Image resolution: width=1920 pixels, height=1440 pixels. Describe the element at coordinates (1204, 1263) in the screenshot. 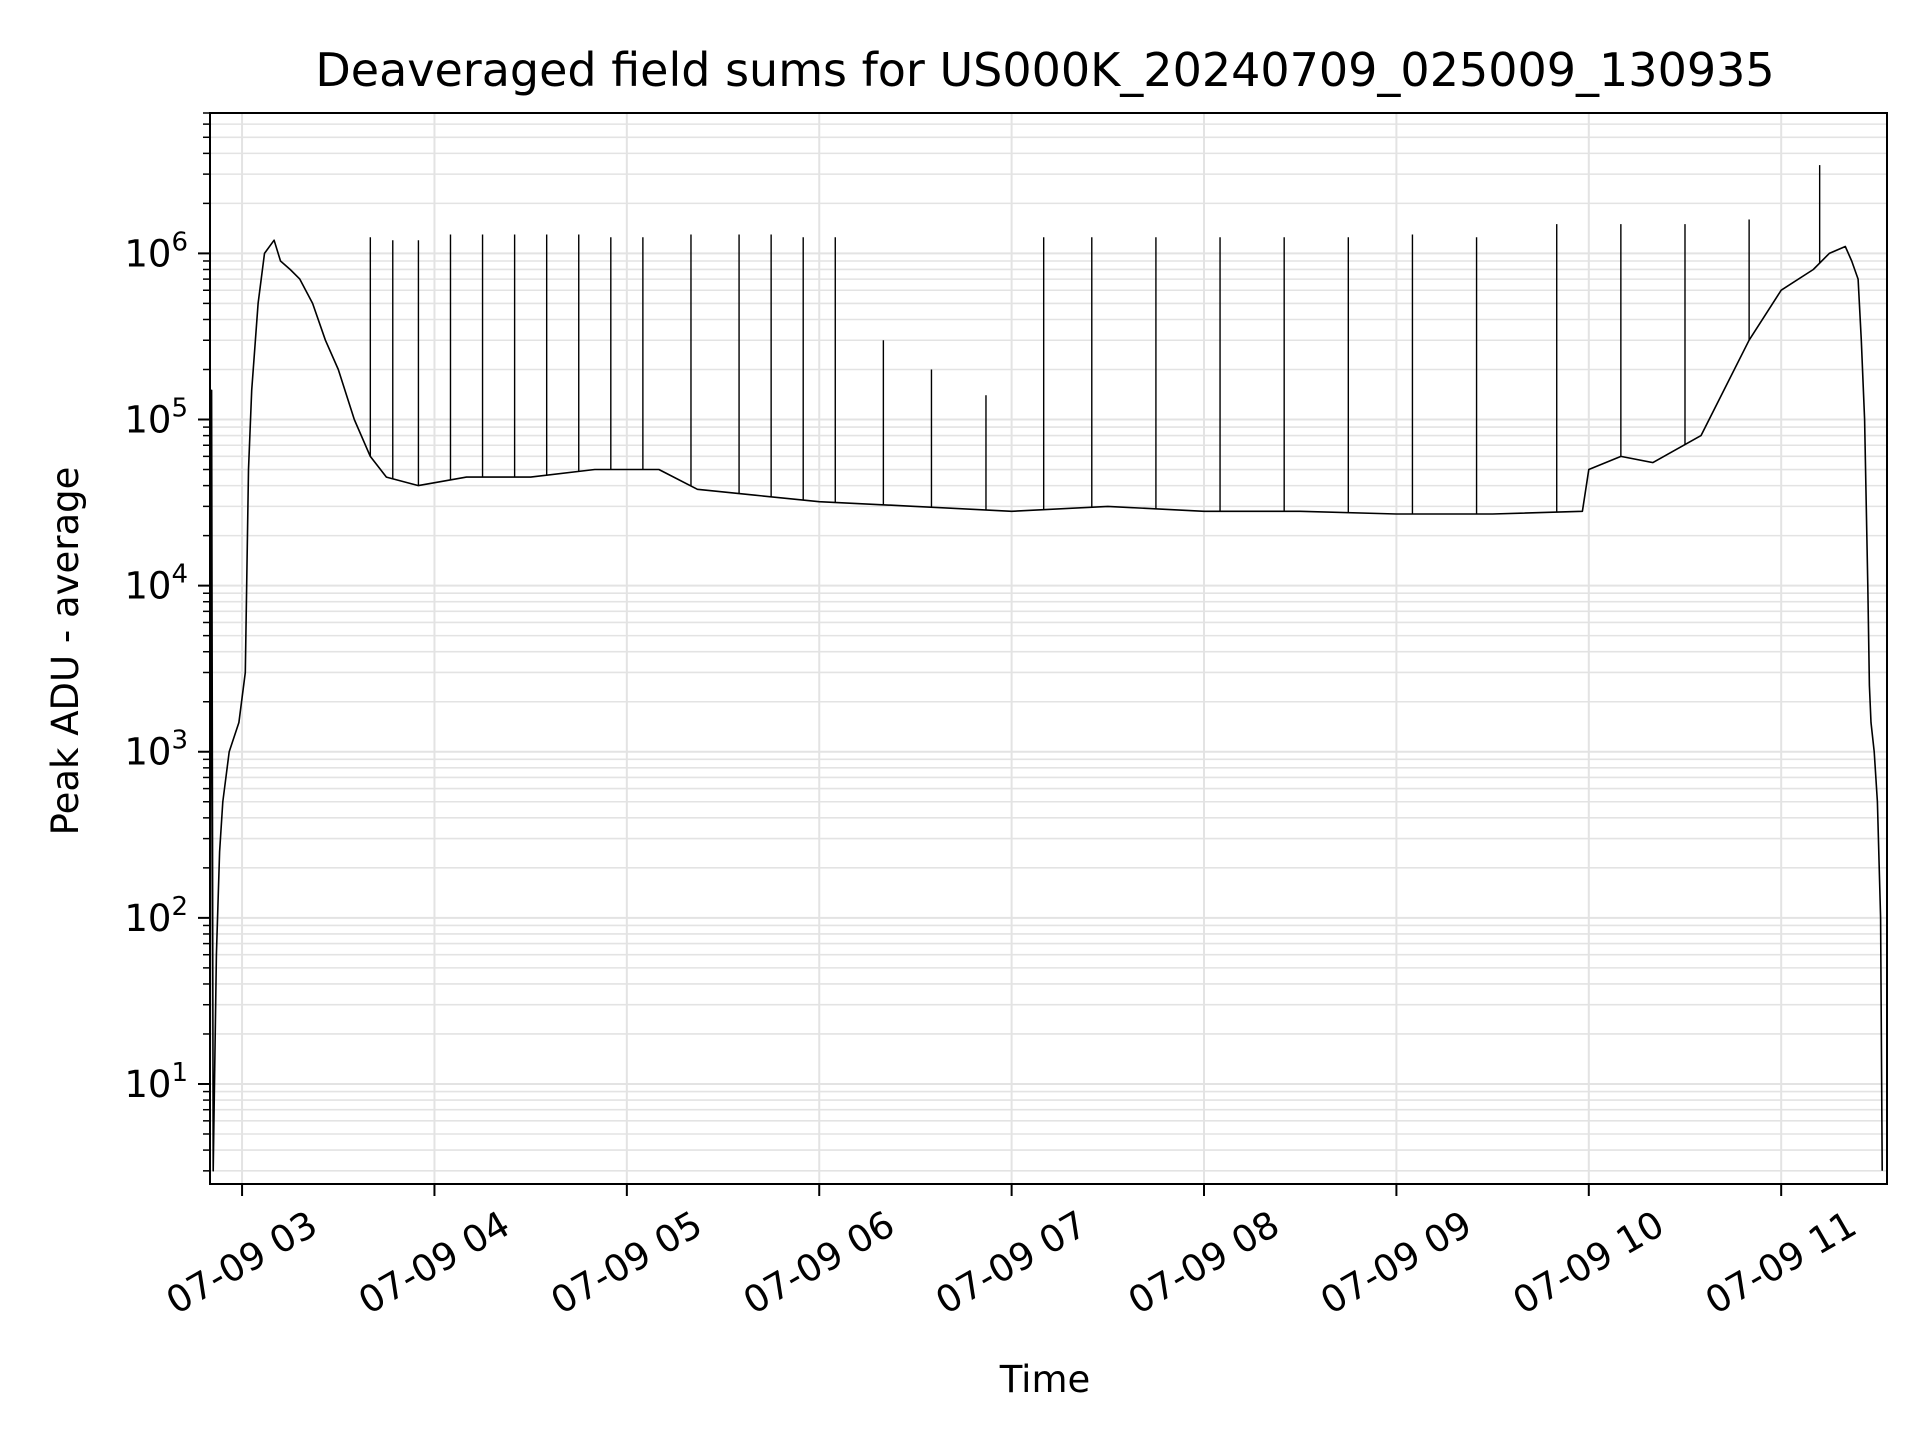

I see `x-tick-label: 07-09 08` at that location.